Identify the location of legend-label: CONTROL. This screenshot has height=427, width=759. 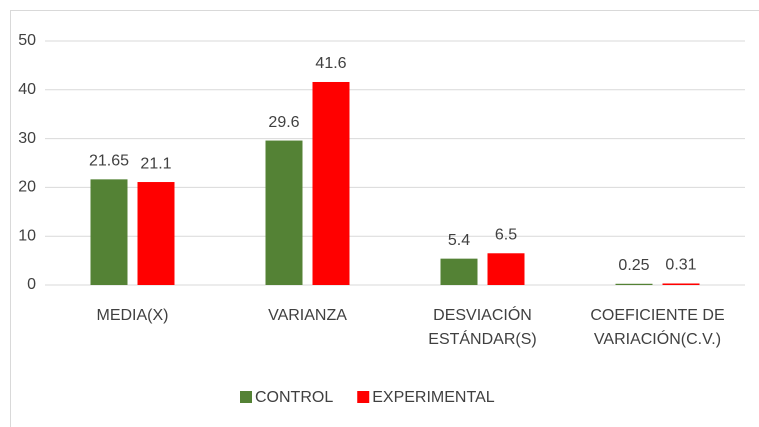
(294, 397).